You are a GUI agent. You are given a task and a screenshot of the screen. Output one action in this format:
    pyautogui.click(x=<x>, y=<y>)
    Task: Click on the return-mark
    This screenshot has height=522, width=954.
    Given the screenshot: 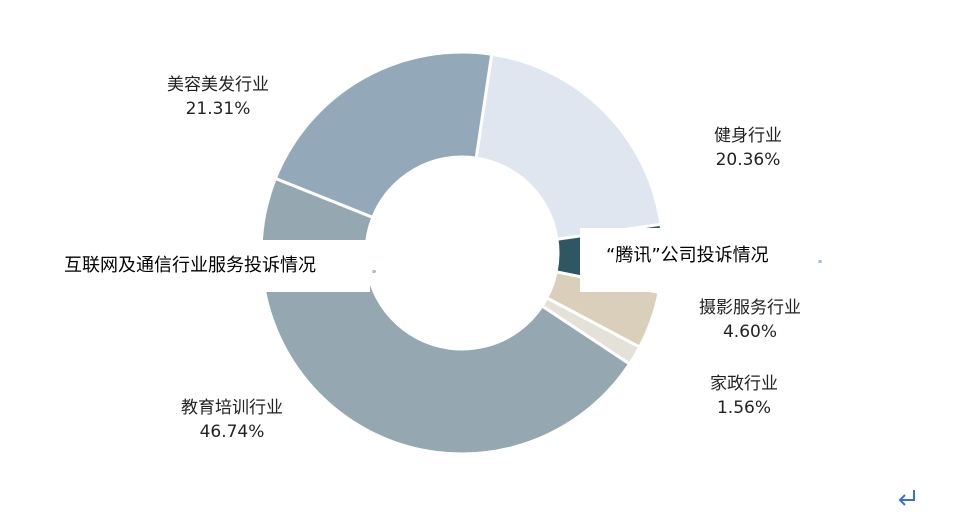 What is the action you would take?
    pyautogui.click(x=906, y=498)
    